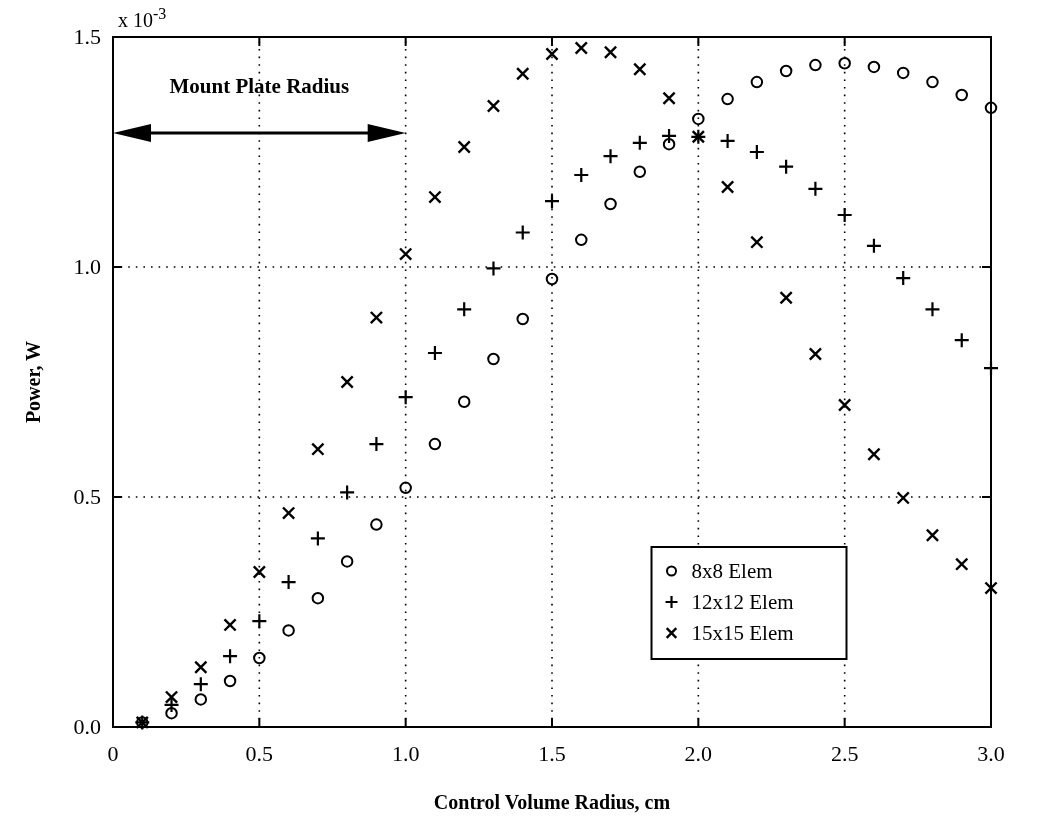 This screenshot has width=1039, height=816. What do you see at coordinates (87, 266) in the screenshot?
I see `y-tick-label: 1.0` at bounding box center [87, 266].